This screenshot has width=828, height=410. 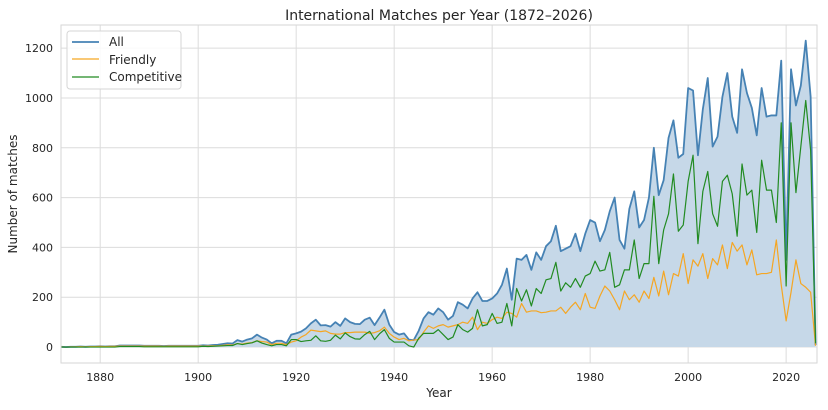 I want to click on x-axis-label: Year, so click(x=438, y=393).